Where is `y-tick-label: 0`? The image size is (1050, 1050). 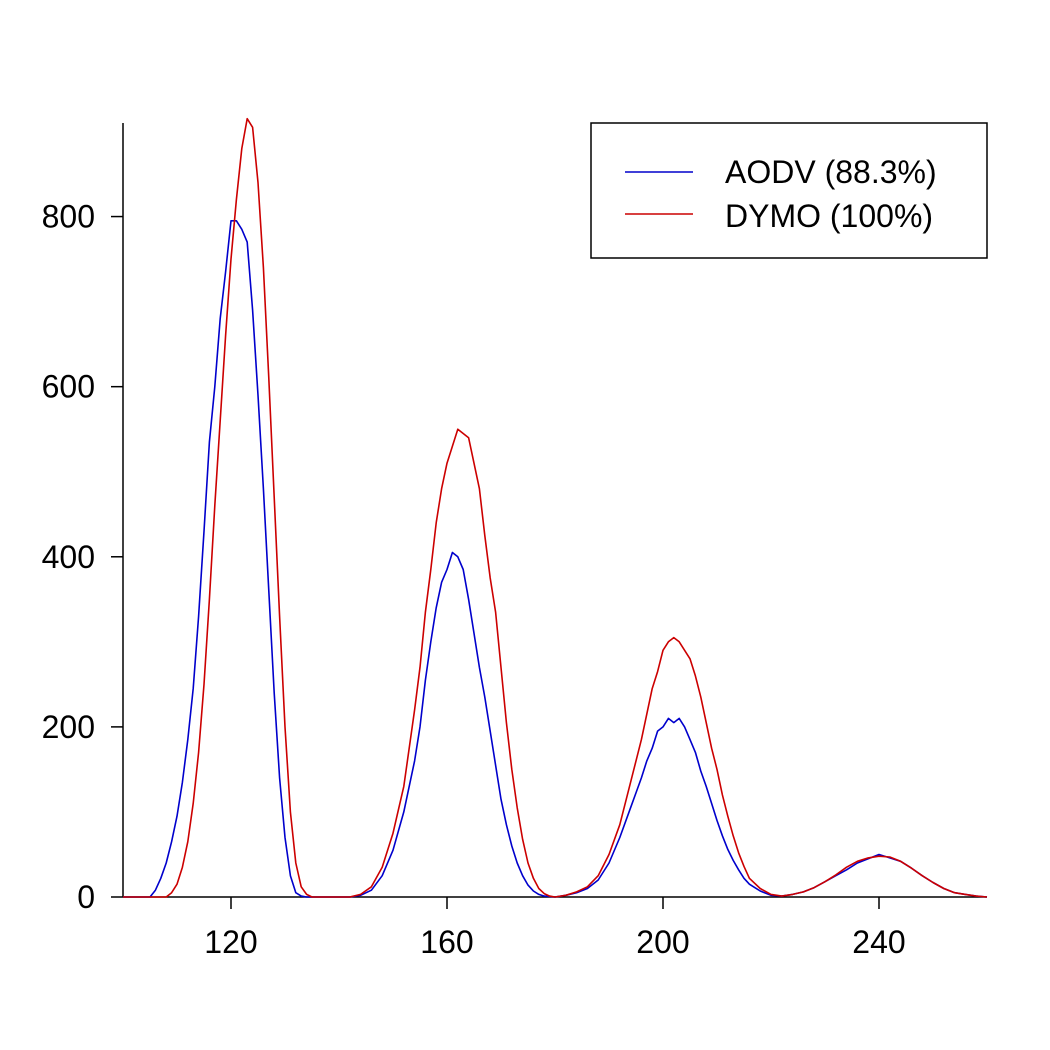 y-tick-label: 0 is located at coordinates (86, 897).